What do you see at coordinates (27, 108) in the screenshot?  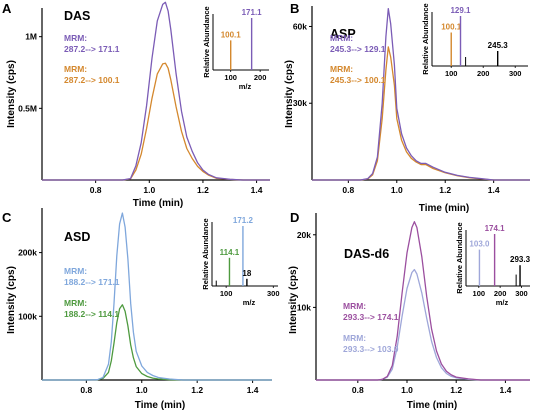 I see `y-tick-label: 0.5M` at bounding box center [27, 108].